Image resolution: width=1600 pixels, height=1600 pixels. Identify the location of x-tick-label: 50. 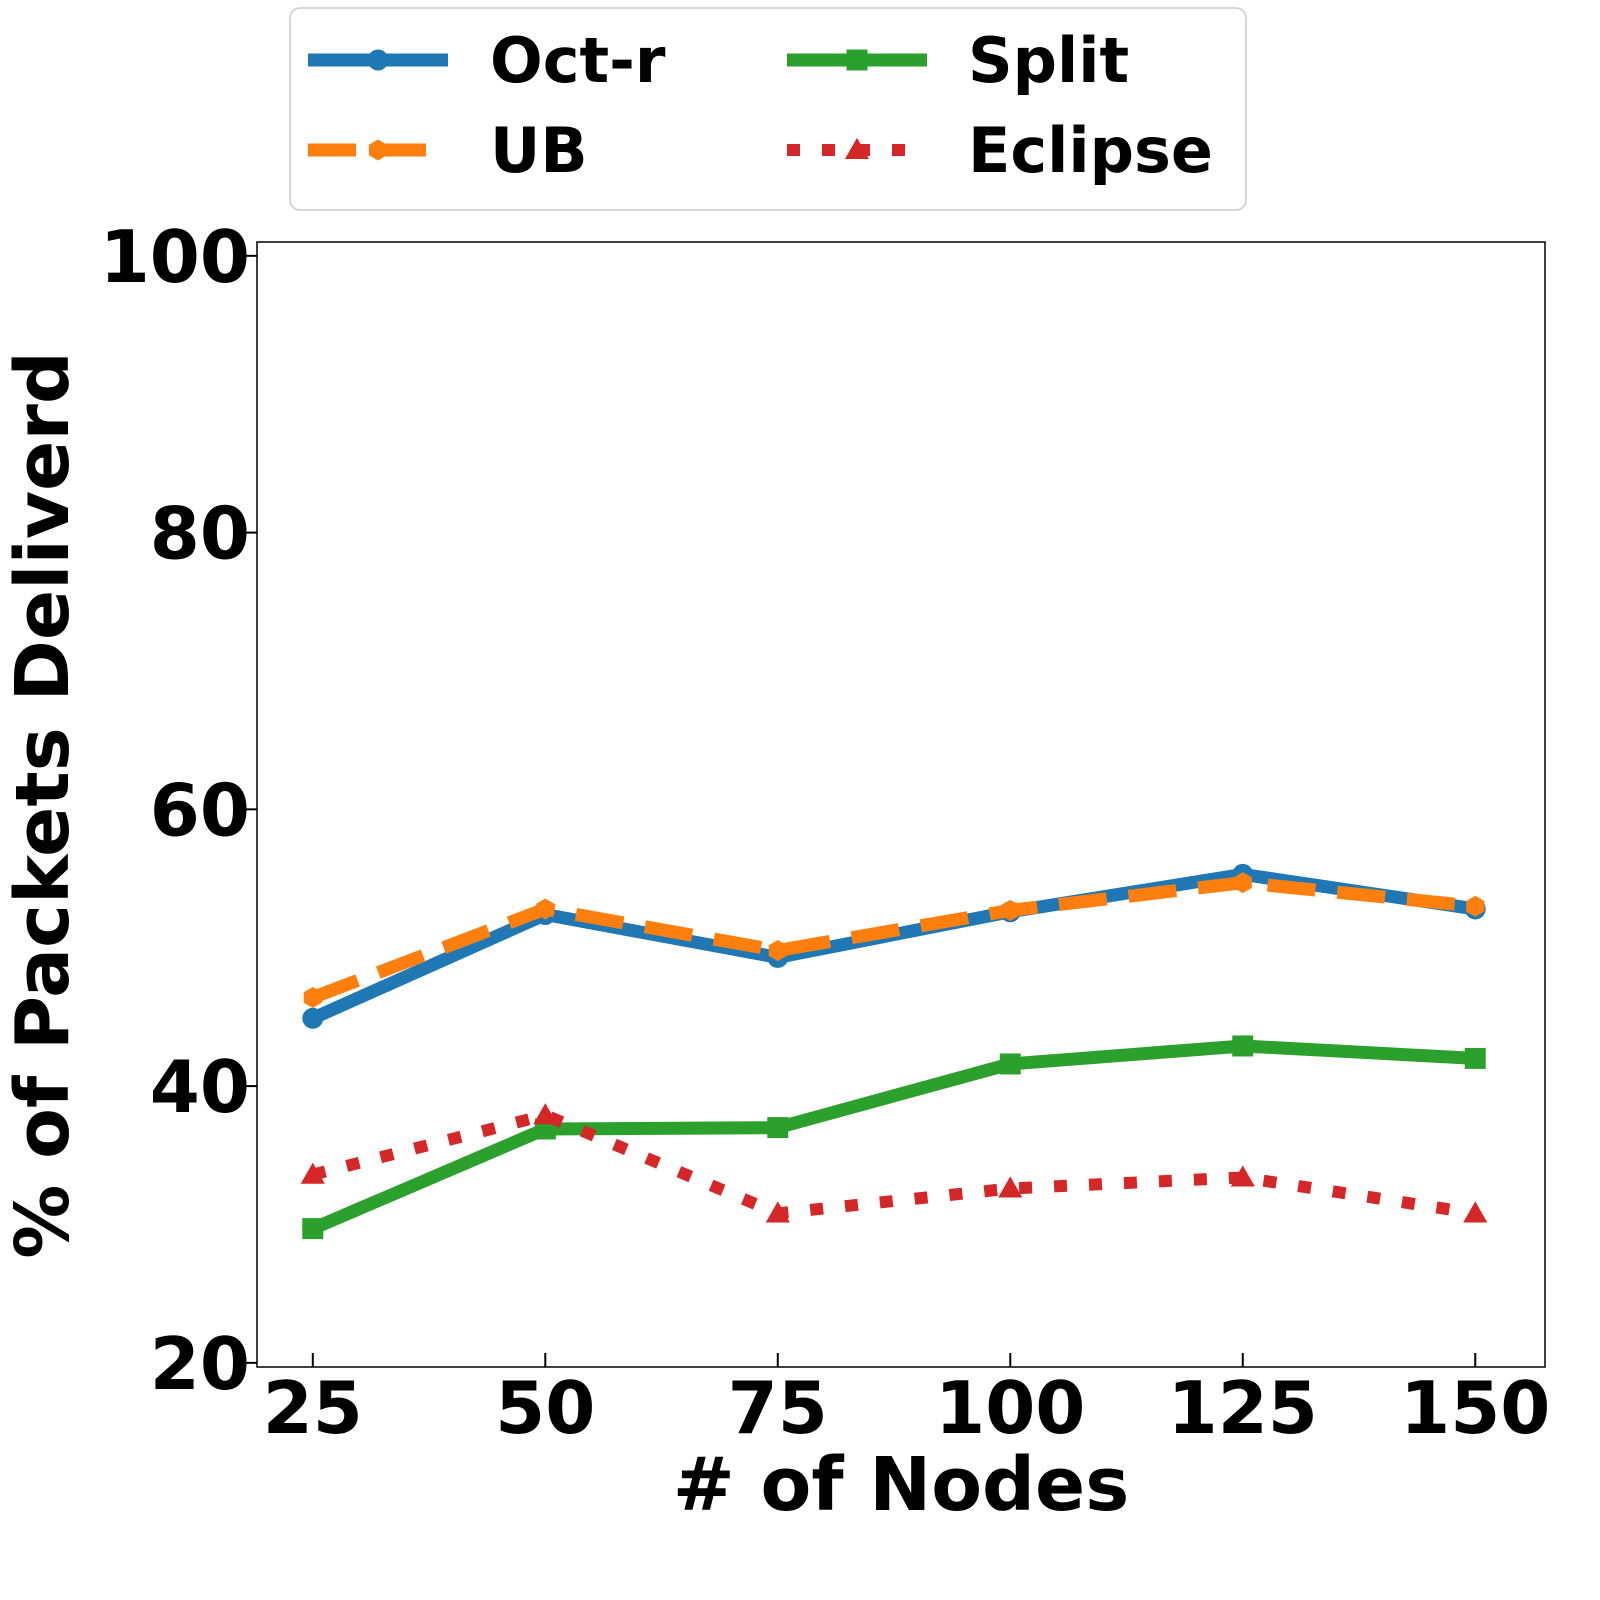
(545, 1408).